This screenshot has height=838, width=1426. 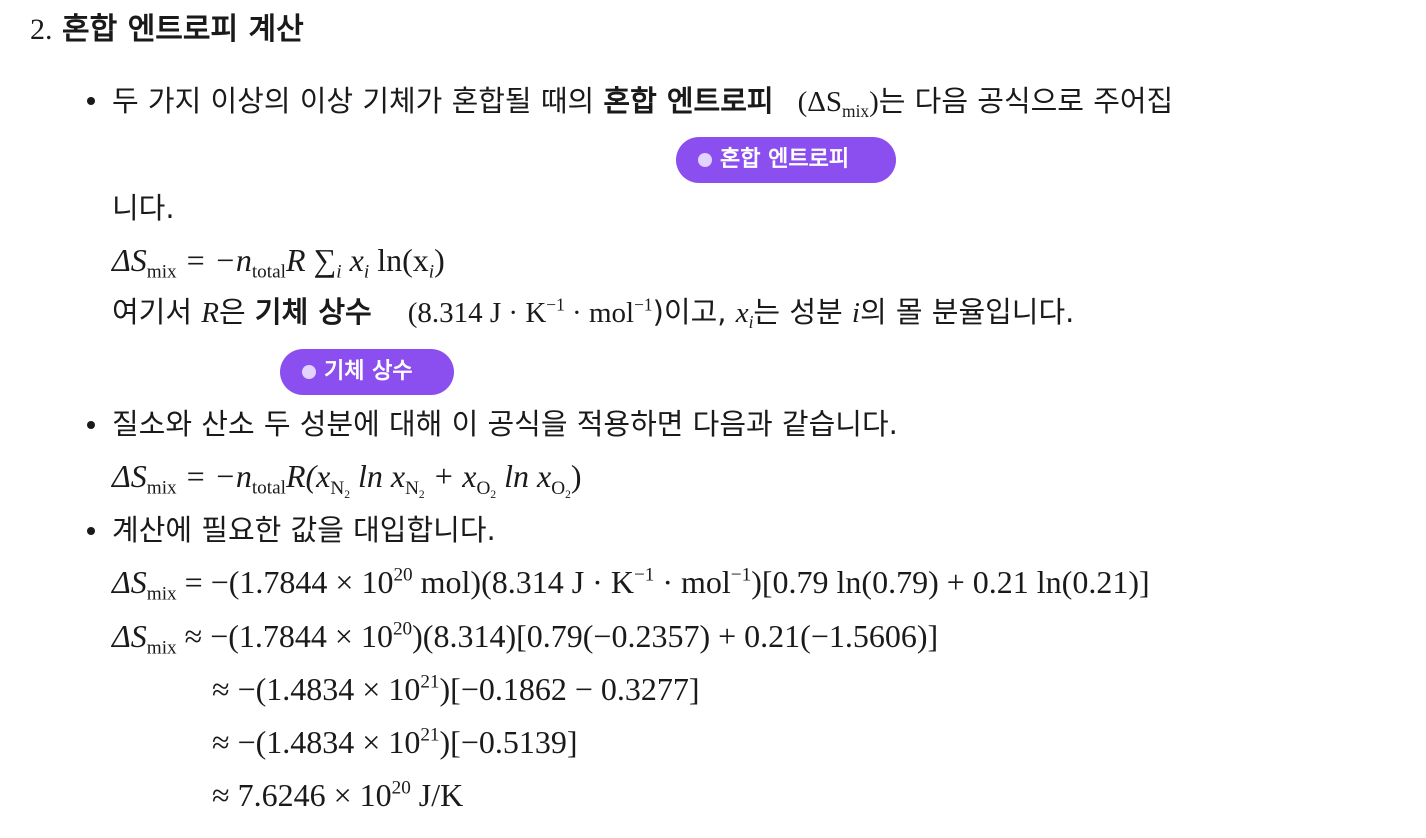 I want to click on section-title: 혼합 엔트로피 계산, so click(x=183, y=29).